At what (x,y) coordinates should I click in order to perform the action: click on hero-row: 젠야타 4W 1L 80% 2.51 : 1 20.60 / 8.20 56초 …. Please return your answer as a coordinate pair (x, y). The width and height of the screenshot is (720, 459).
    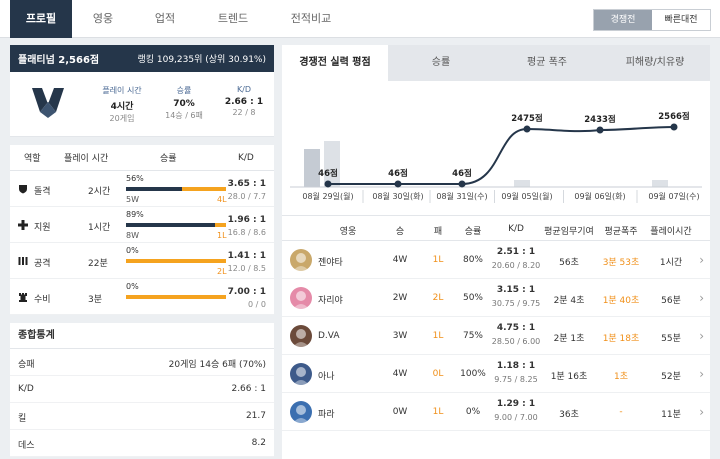
    Looking at the image, I should click on (496, 260).